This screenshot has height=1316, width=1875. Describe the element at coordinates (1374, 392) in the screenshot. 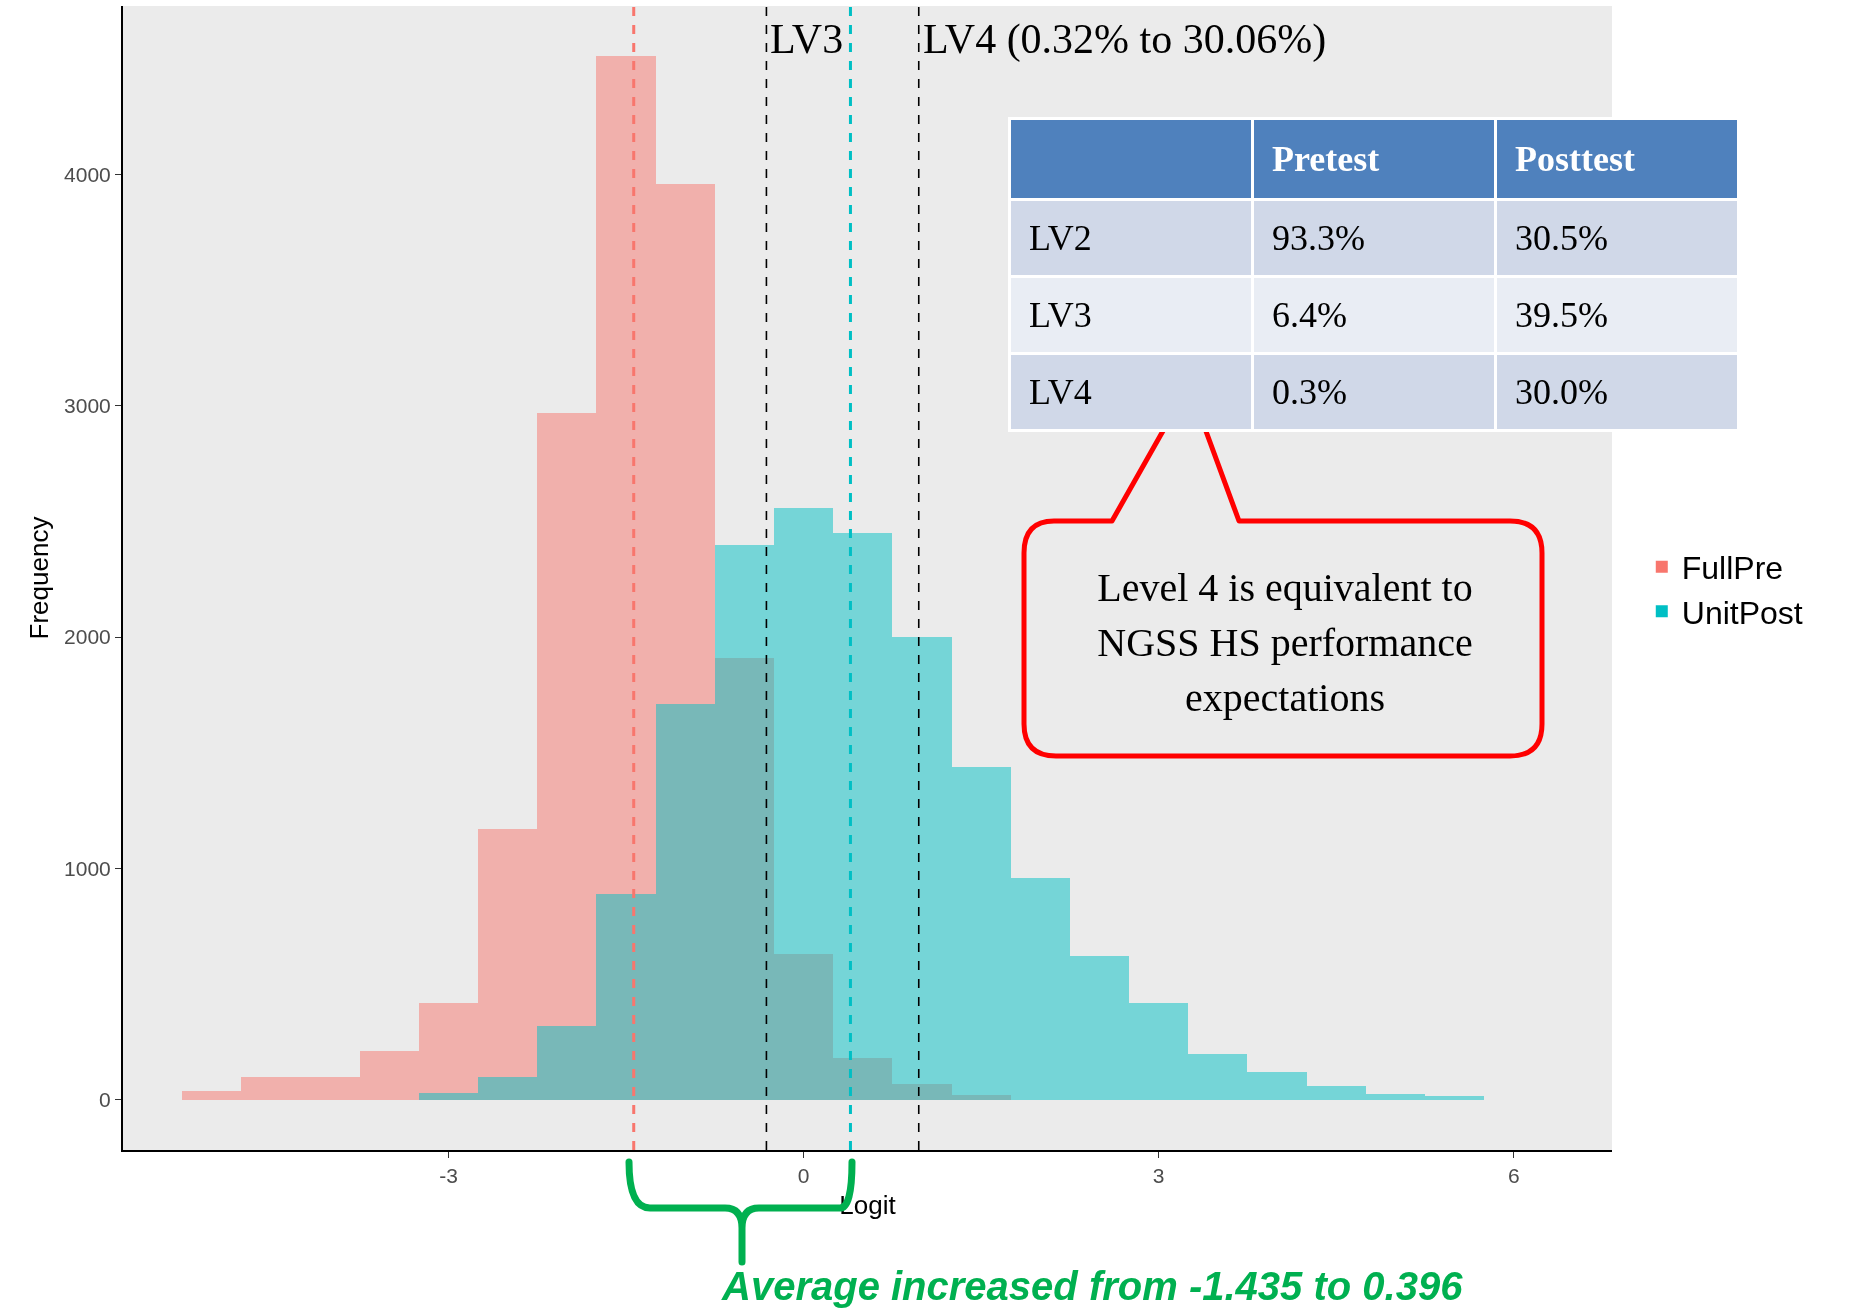

I see `data-label: 0.3%` at that location.